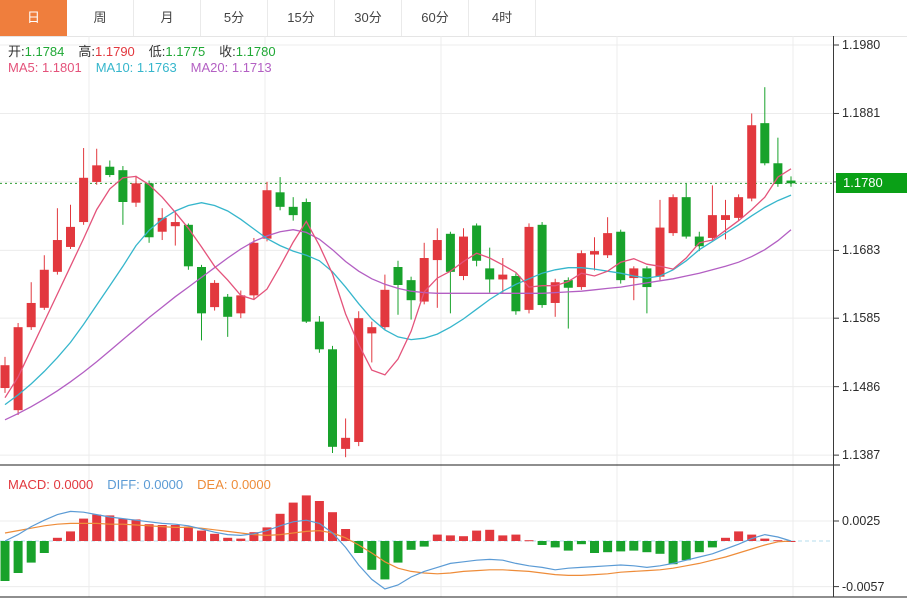 The height and width of the screenshot is (601, 907). What do you see at coordinates (60, 67) in the screenshot?
I see `ma-ma5-value: 1.1801` at bounding box center [60, 67].